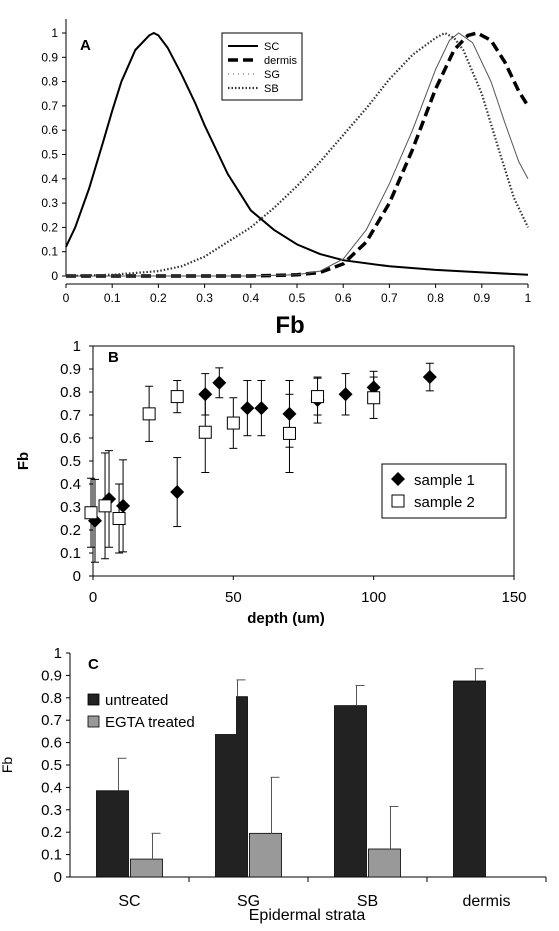 The image size is (559, 931). Describe the element at coordinates (49, 57) in the screenshot. I see `panel-a-y-tick-label: 0.9` at that location.